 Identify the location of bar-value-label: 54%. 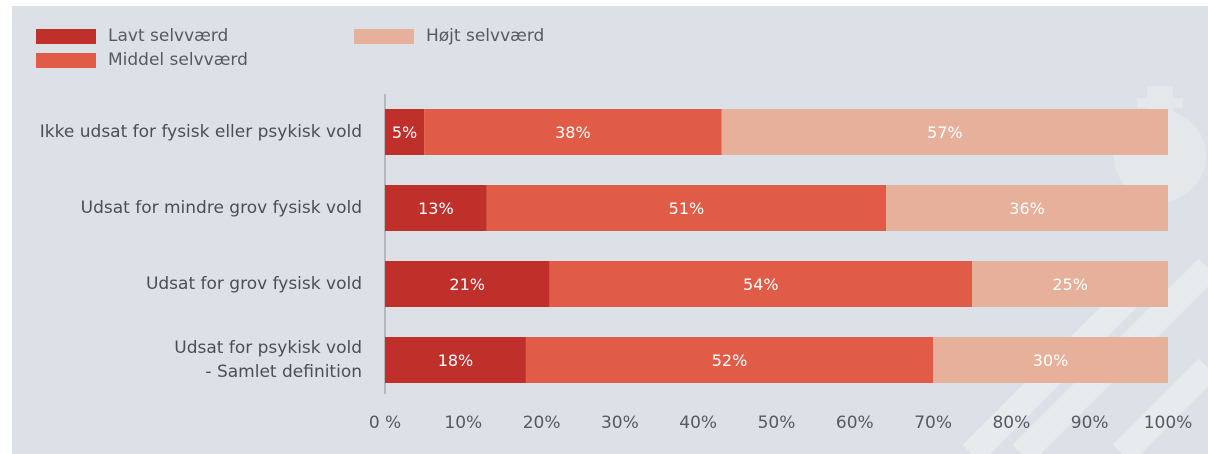
(761, 284).